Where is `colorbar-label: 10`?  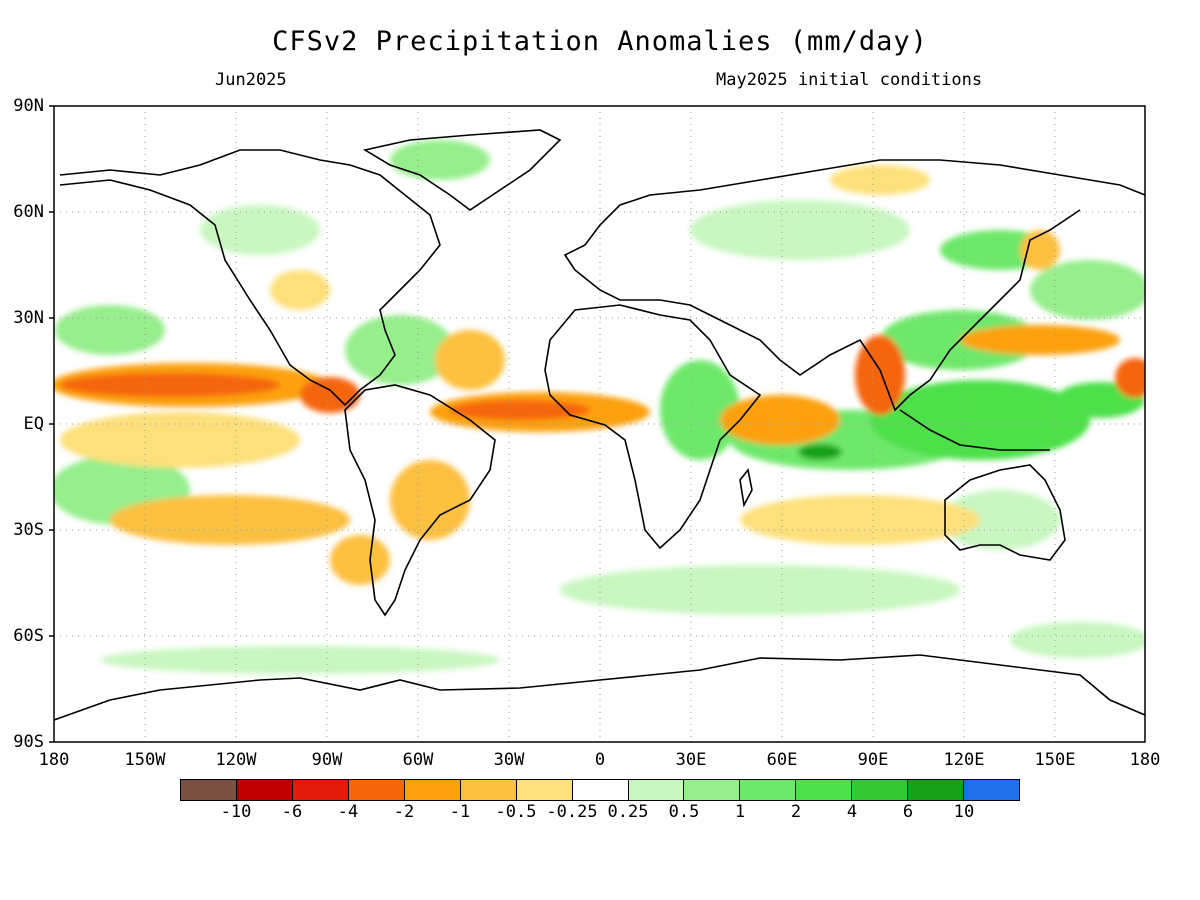 colorbar-label: 10 is located at coordinates (964, 812).